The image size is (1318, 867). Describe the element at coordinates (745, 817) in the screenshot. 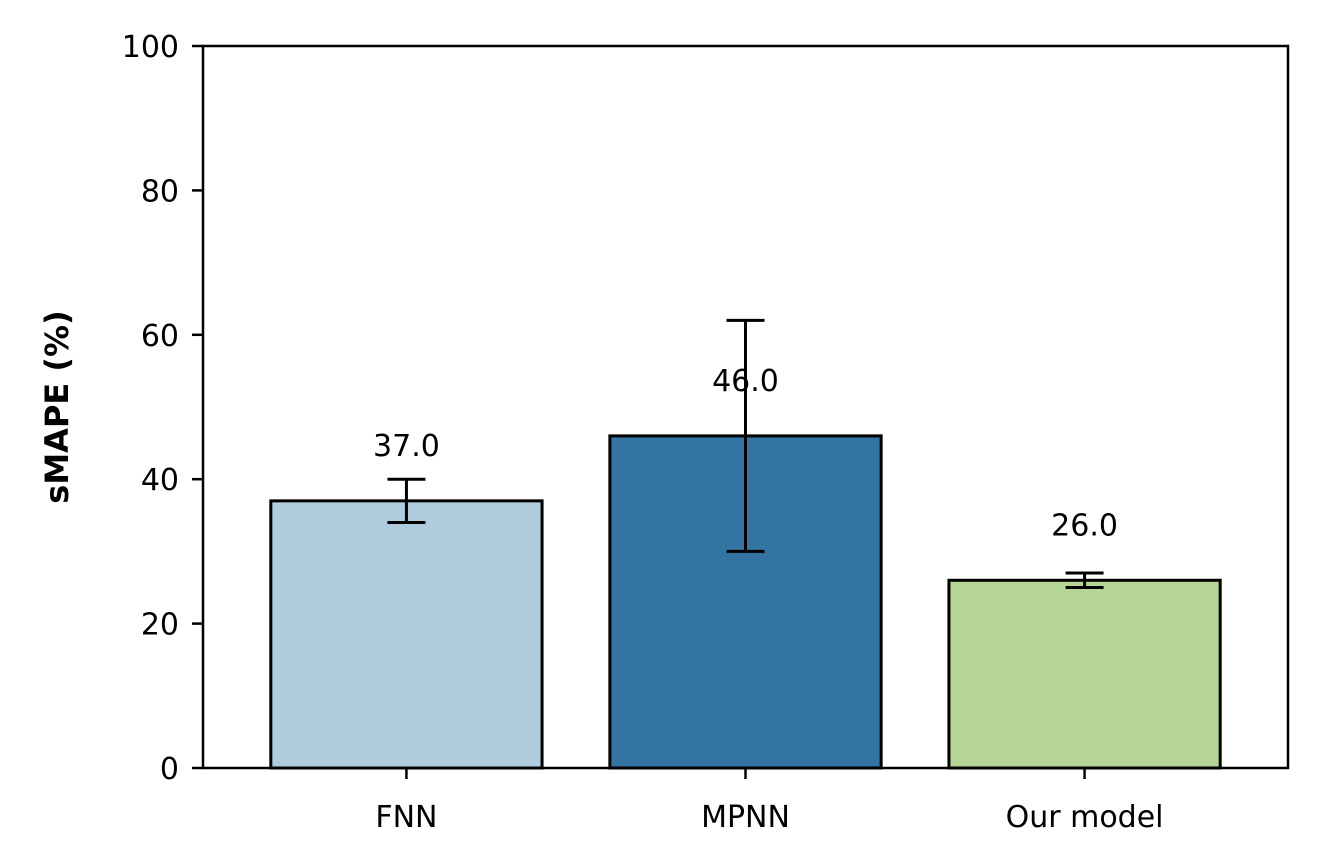

I see `x-tick-label: MPNN` at that location.